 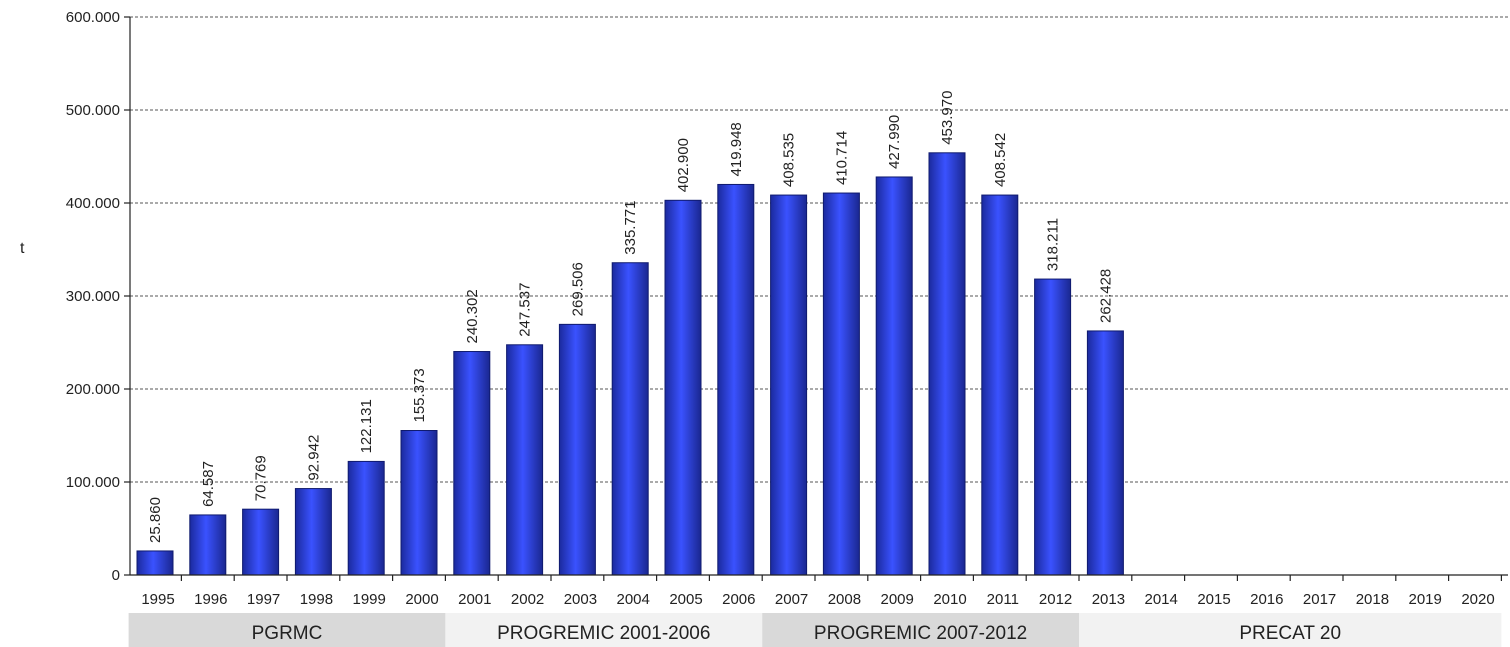 I want to click on x-tick-label-2018: 2018, so click(x=1372, y=599).